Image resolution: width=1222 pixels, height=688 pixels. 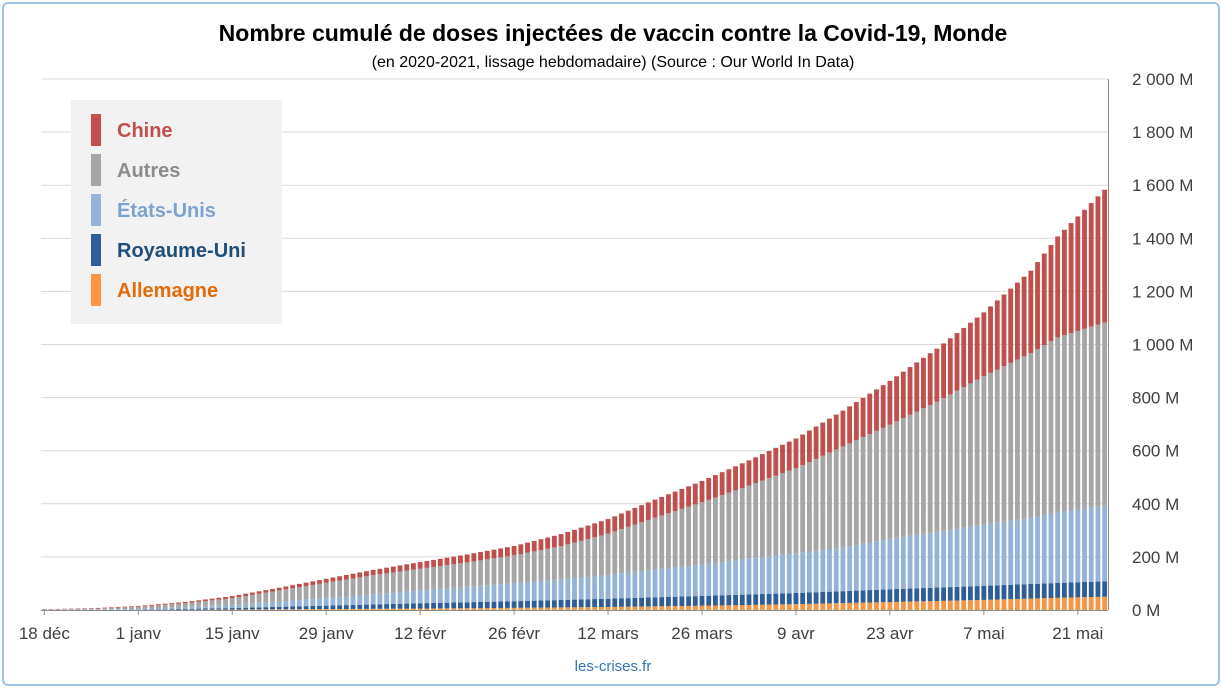 I want to click on y-tick-label: 2 000 M, so click(x=1162, y=79).